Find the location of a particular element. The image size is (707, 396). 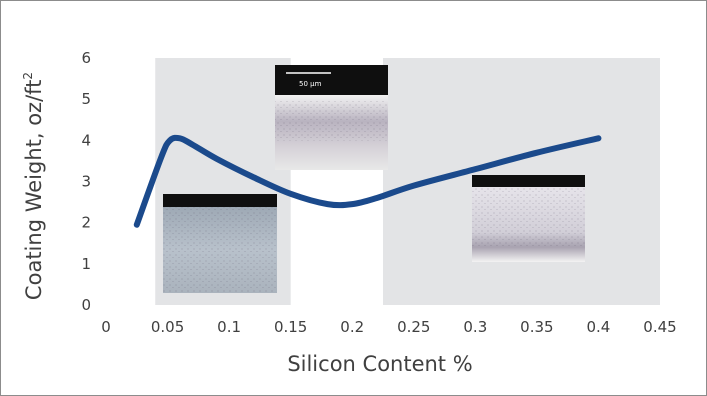

y-tick-label: 6 is located at coordinates (86, 58).